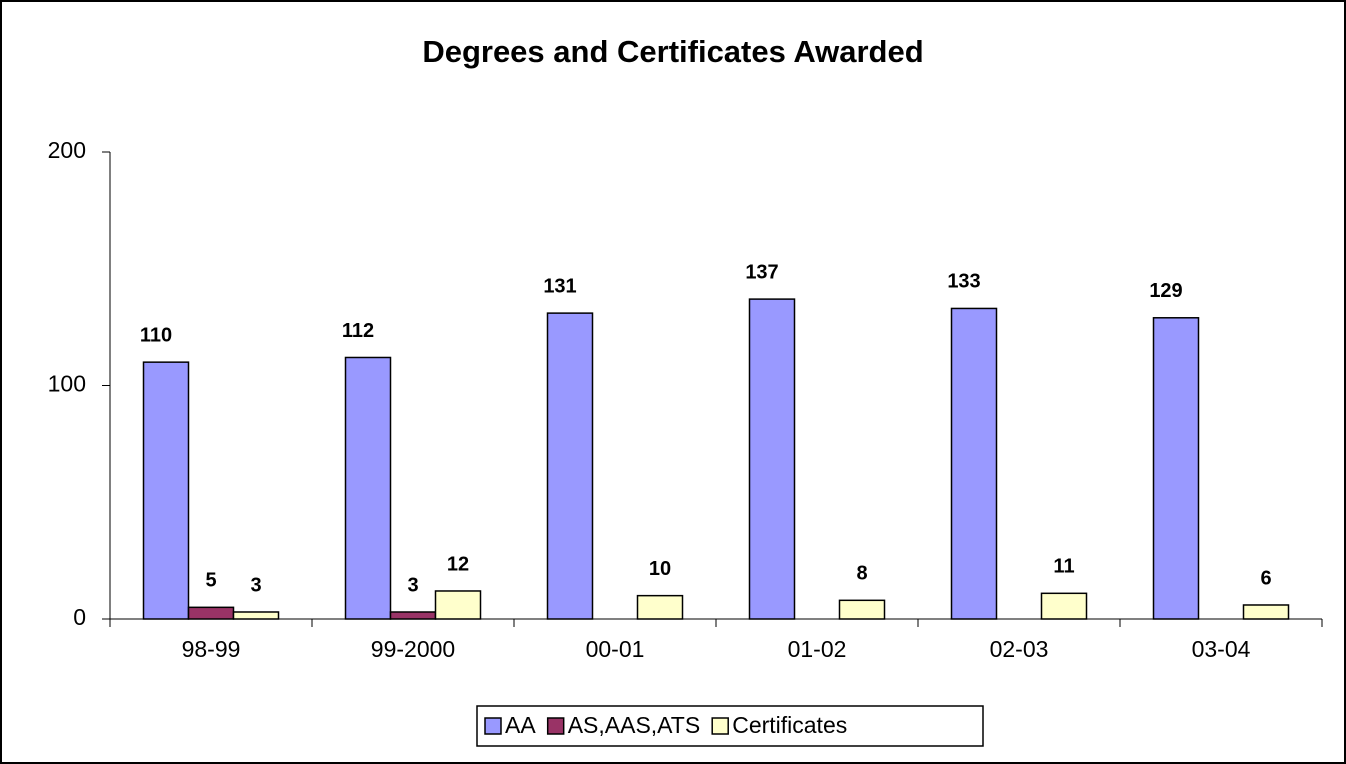 The height and width of the screenshot is (764, 1346). I want to click on x-tick-label: 00-01, so click(615, 649).